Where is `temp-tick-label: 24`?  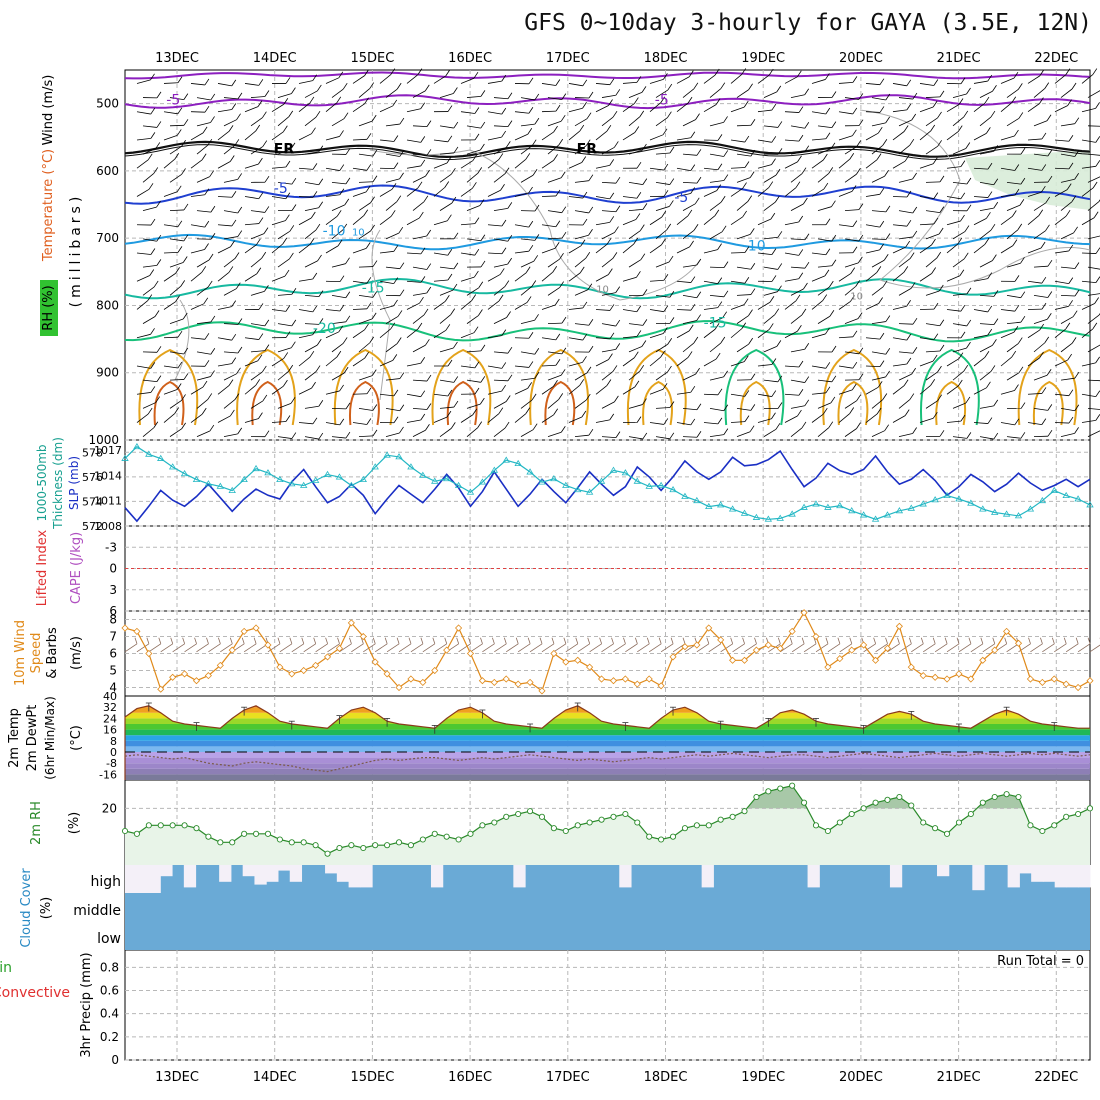 temp-tick-label: 24 is located at coordinates (110, 718).